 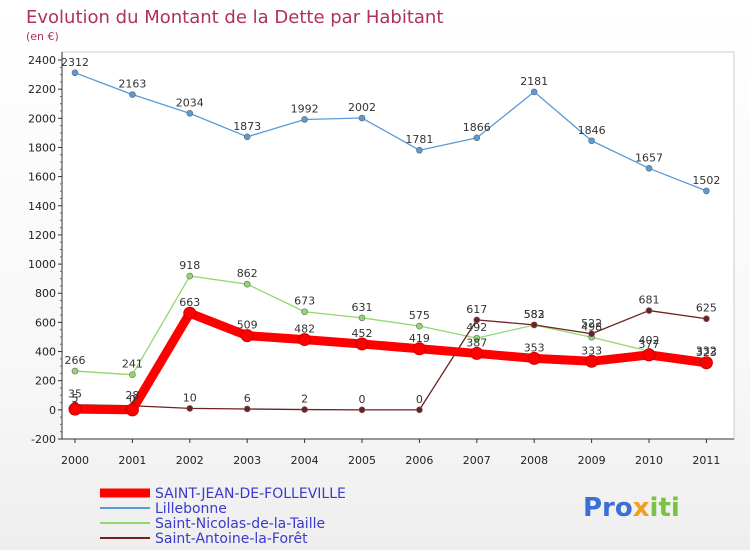 What do you see at coordinates (75, 360) in the screenshot?
I see `data-label: 266` at bounding box center [75, 360].